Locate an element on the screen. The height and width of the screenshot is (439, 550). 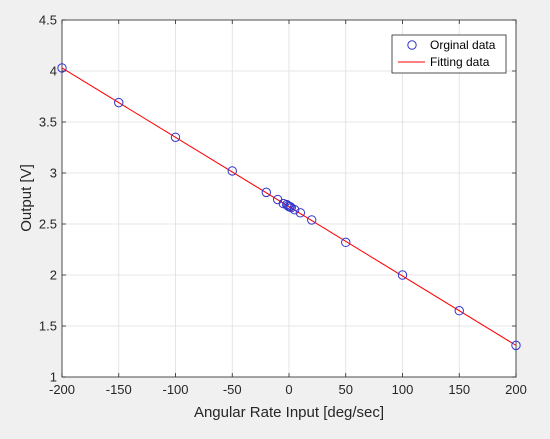
x-tick-label: -50 is located at coordinates (232, 389).